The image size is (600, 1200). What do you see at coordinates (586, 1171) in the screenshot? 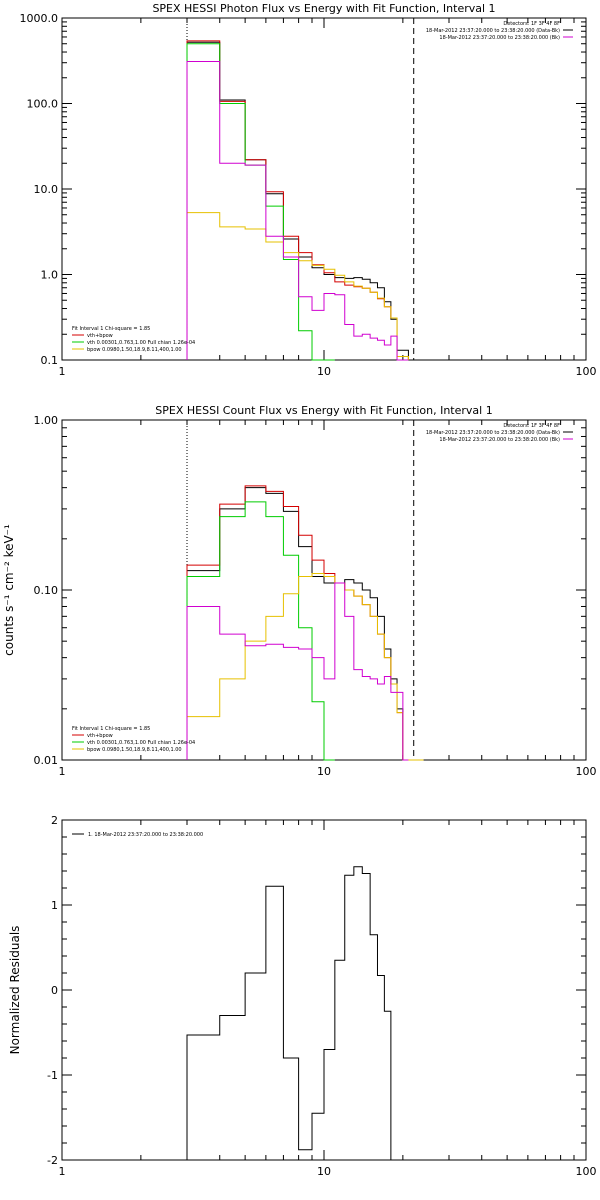
I see `residuals-x-tick-label: 100` at bounding box center [586, 1171].